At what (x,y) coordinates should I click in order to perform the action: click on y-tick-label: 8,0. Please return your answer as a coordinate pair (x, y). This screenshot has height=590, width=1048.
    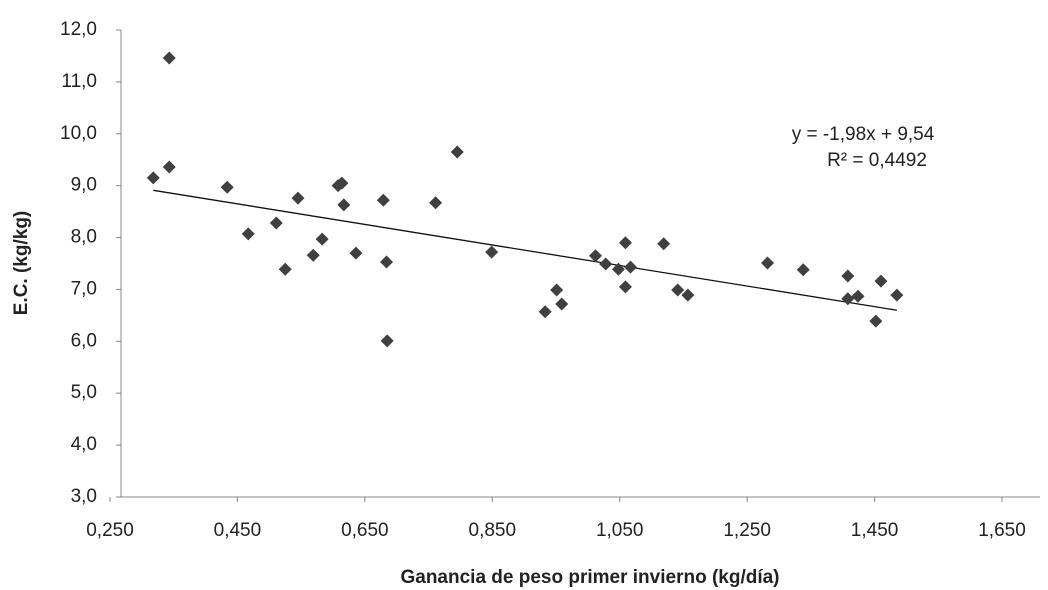
    Looking at the image, I should click on (84, 237).